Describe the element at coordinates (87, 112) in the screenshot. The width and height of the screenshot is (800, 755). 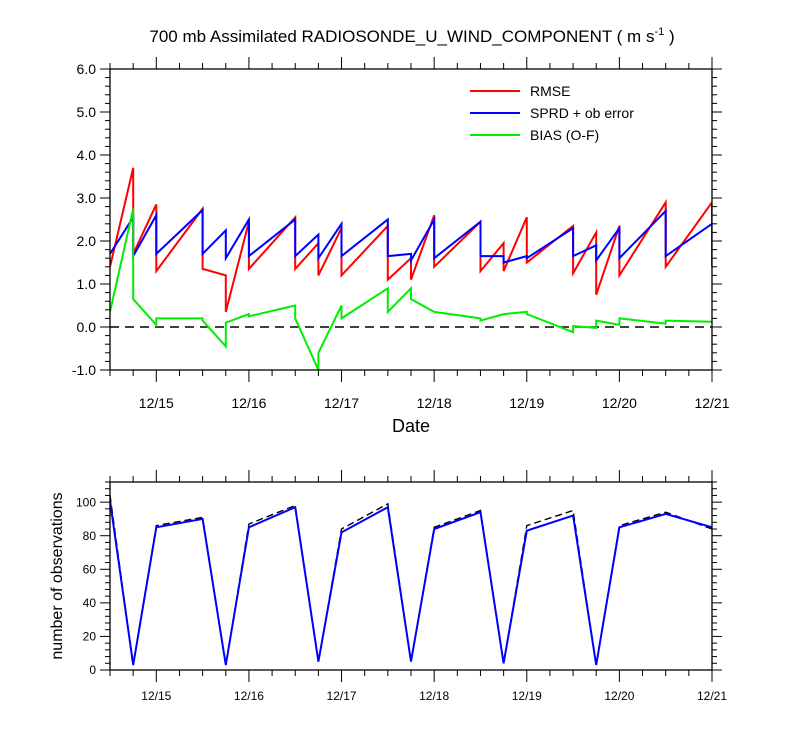
I see `y-tick-label: 5.0` at that location.